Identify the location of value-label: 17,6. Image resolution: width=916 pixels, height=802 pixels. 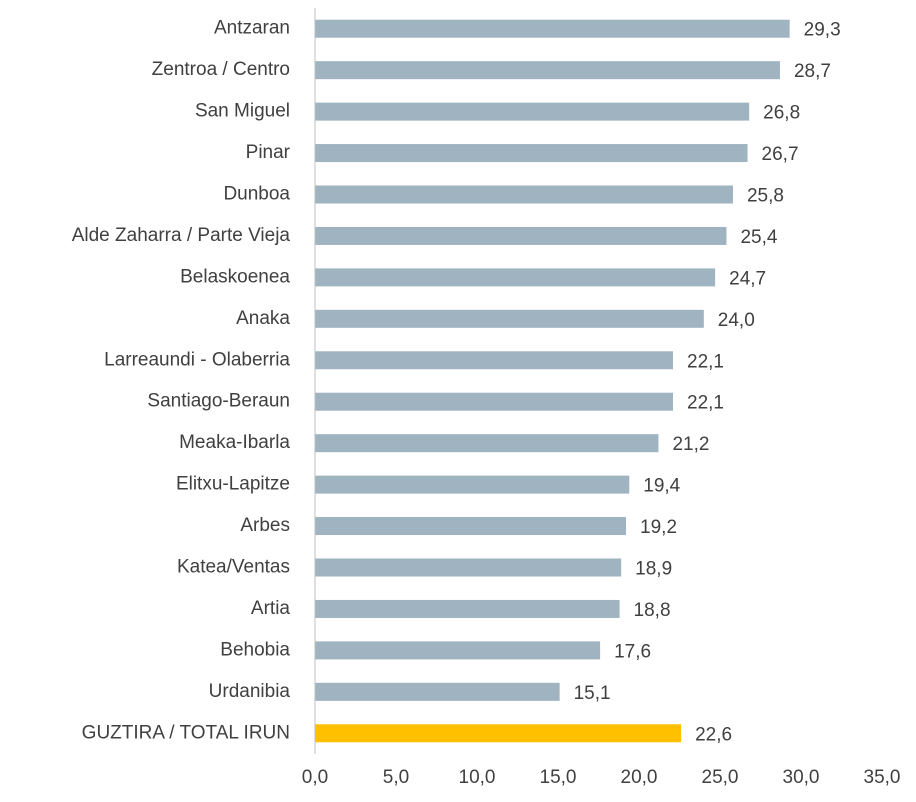
(632, 651).